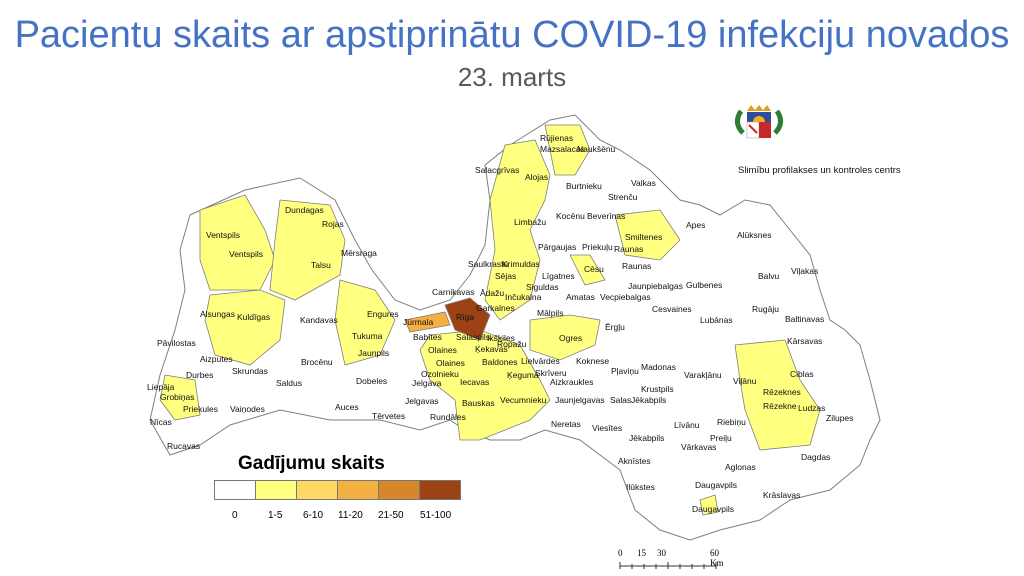 Image resolution: width=1024 pixels, height=576 pixels. What do you see at coordinates (427, 322) in the screenshot?
I see `jurmala-region` at bounding box center [427, 322].